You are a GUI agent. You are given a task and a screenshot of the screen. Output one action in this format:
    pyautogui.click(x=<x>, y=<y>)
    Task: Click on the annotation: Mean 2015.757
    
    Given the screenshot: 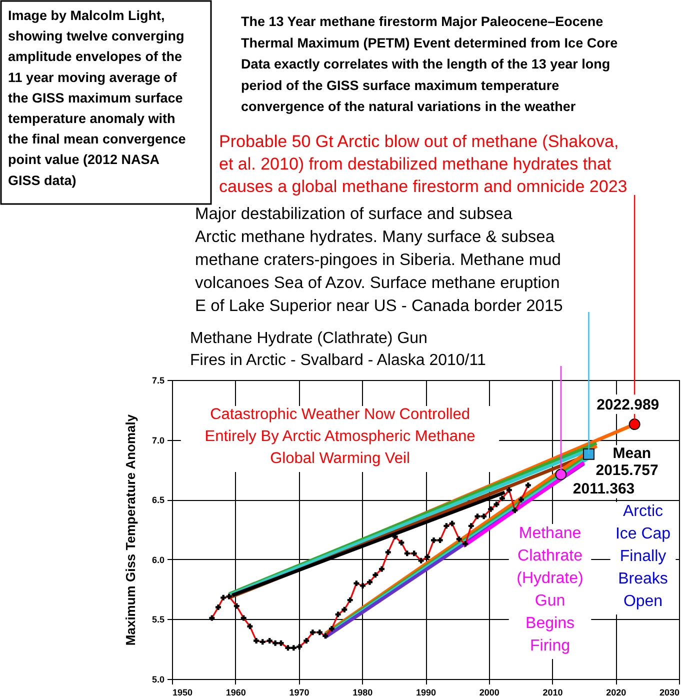 What is the action you would take?
    pyautogui.click(x=627, y=462)
    